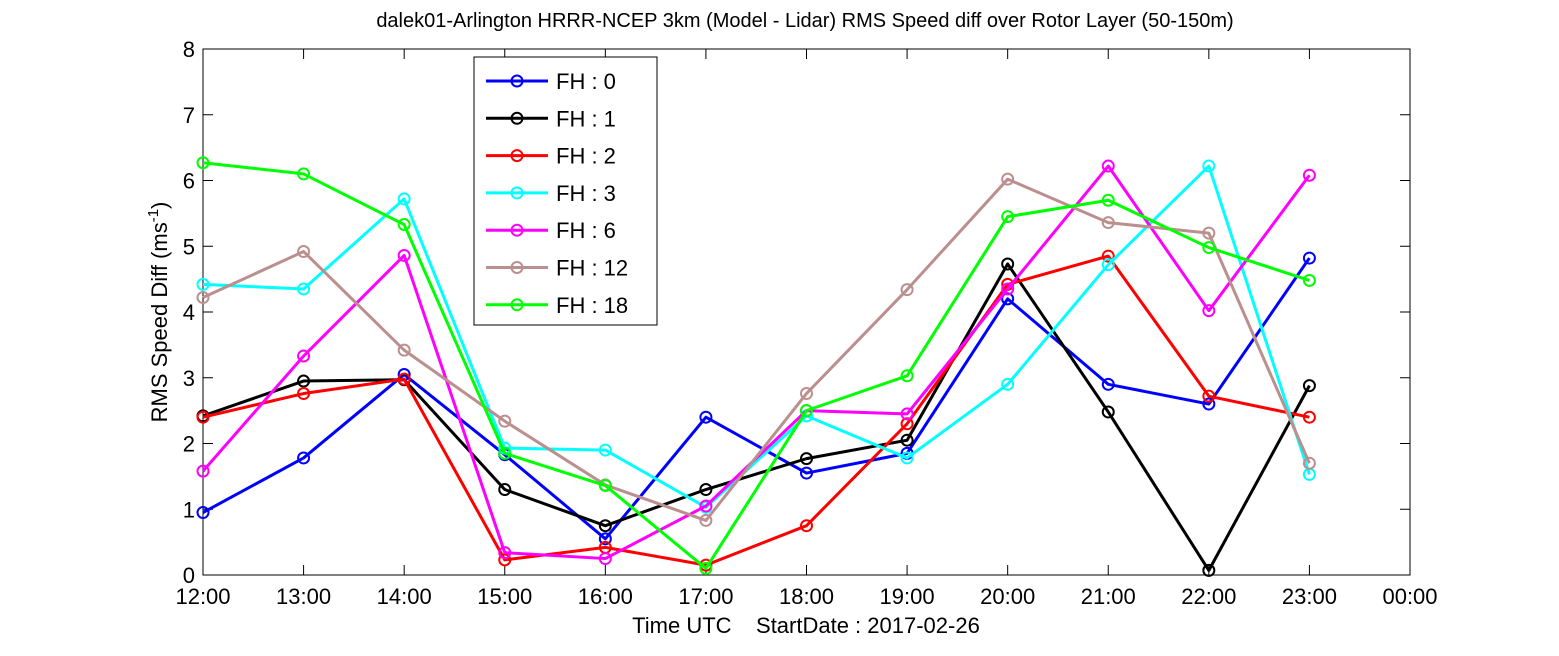 The height and width of the screenshot is (656, 1559). What do you see at coordinates (586, 193) in the screenshot?
I see `legend-label: FH : 3` at bounding box center [586, 193].